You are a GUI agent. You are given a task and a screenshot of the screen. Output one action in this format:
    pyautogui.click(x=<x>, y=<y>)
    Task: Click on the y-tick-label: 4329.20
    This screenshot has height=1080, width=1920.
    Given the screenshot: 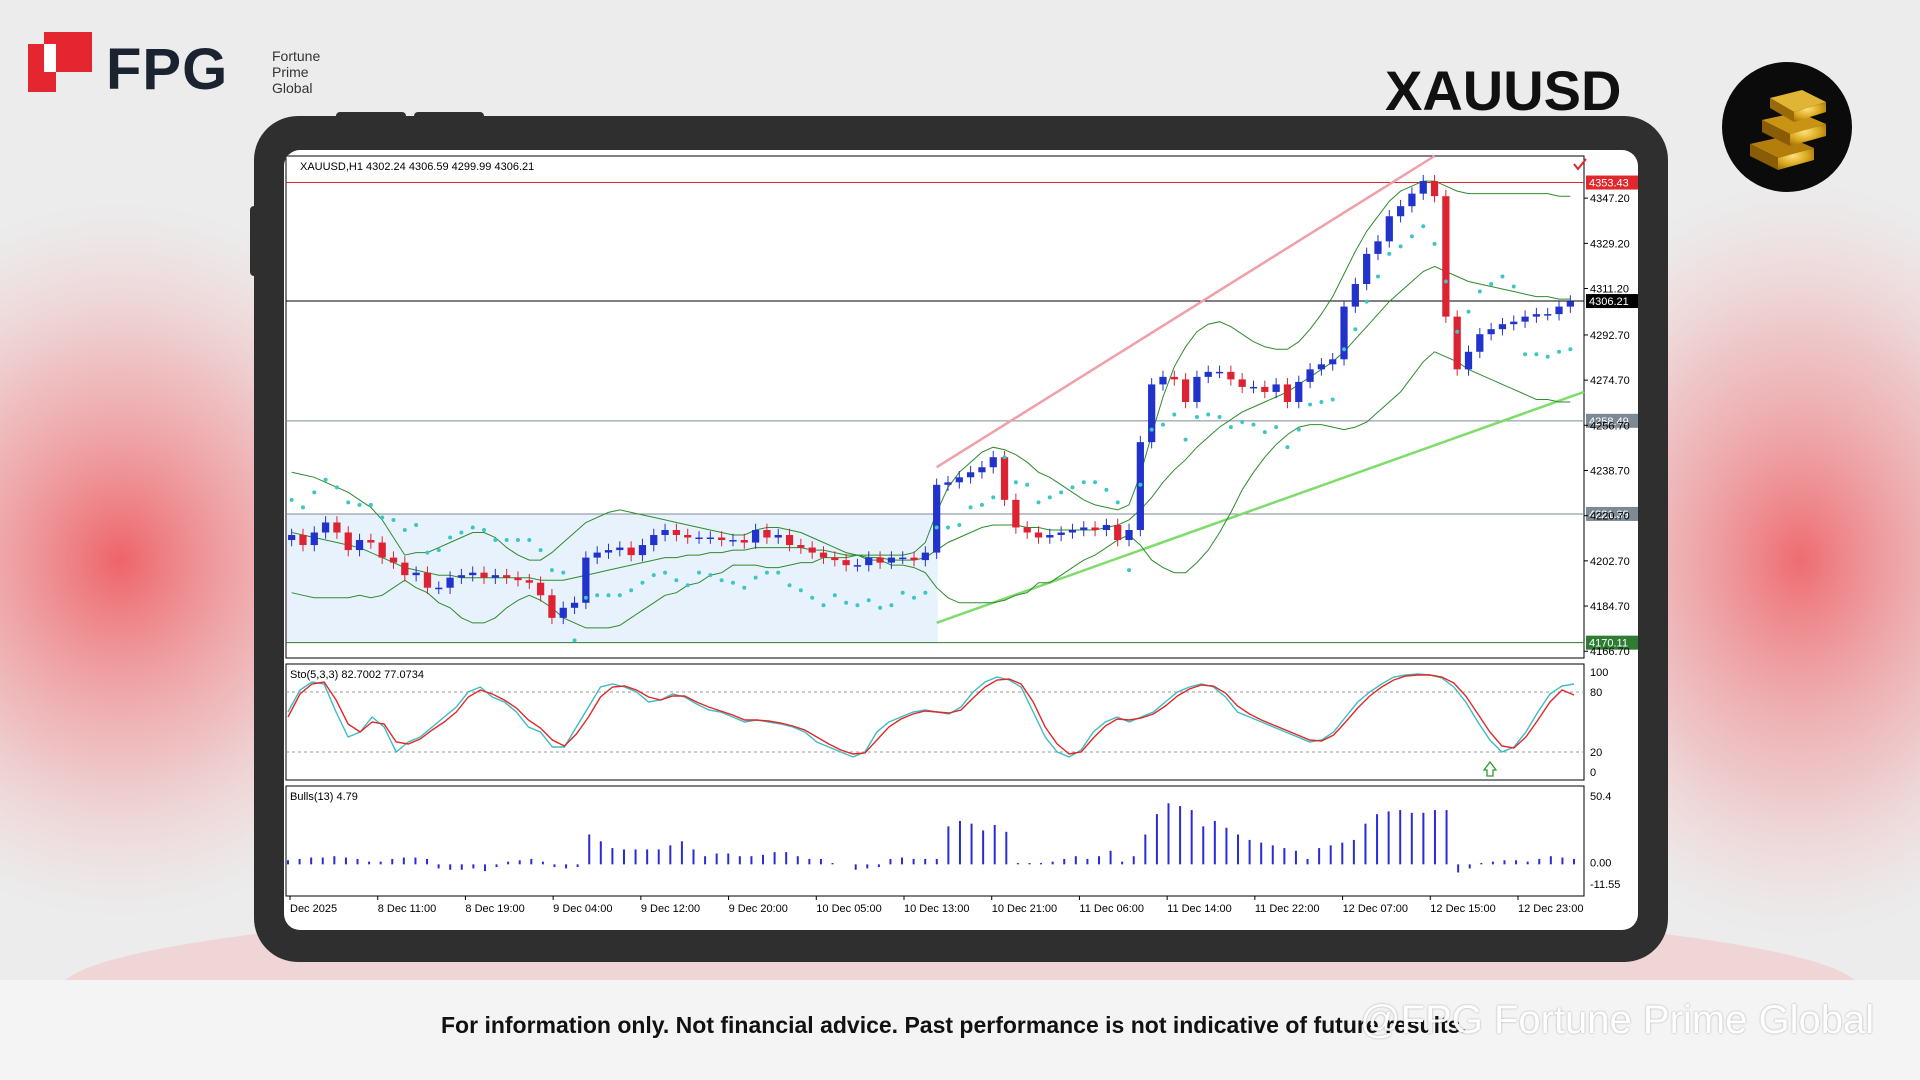 What is the action you would take?
    pyautogui.click(x=1610, y=244)
    